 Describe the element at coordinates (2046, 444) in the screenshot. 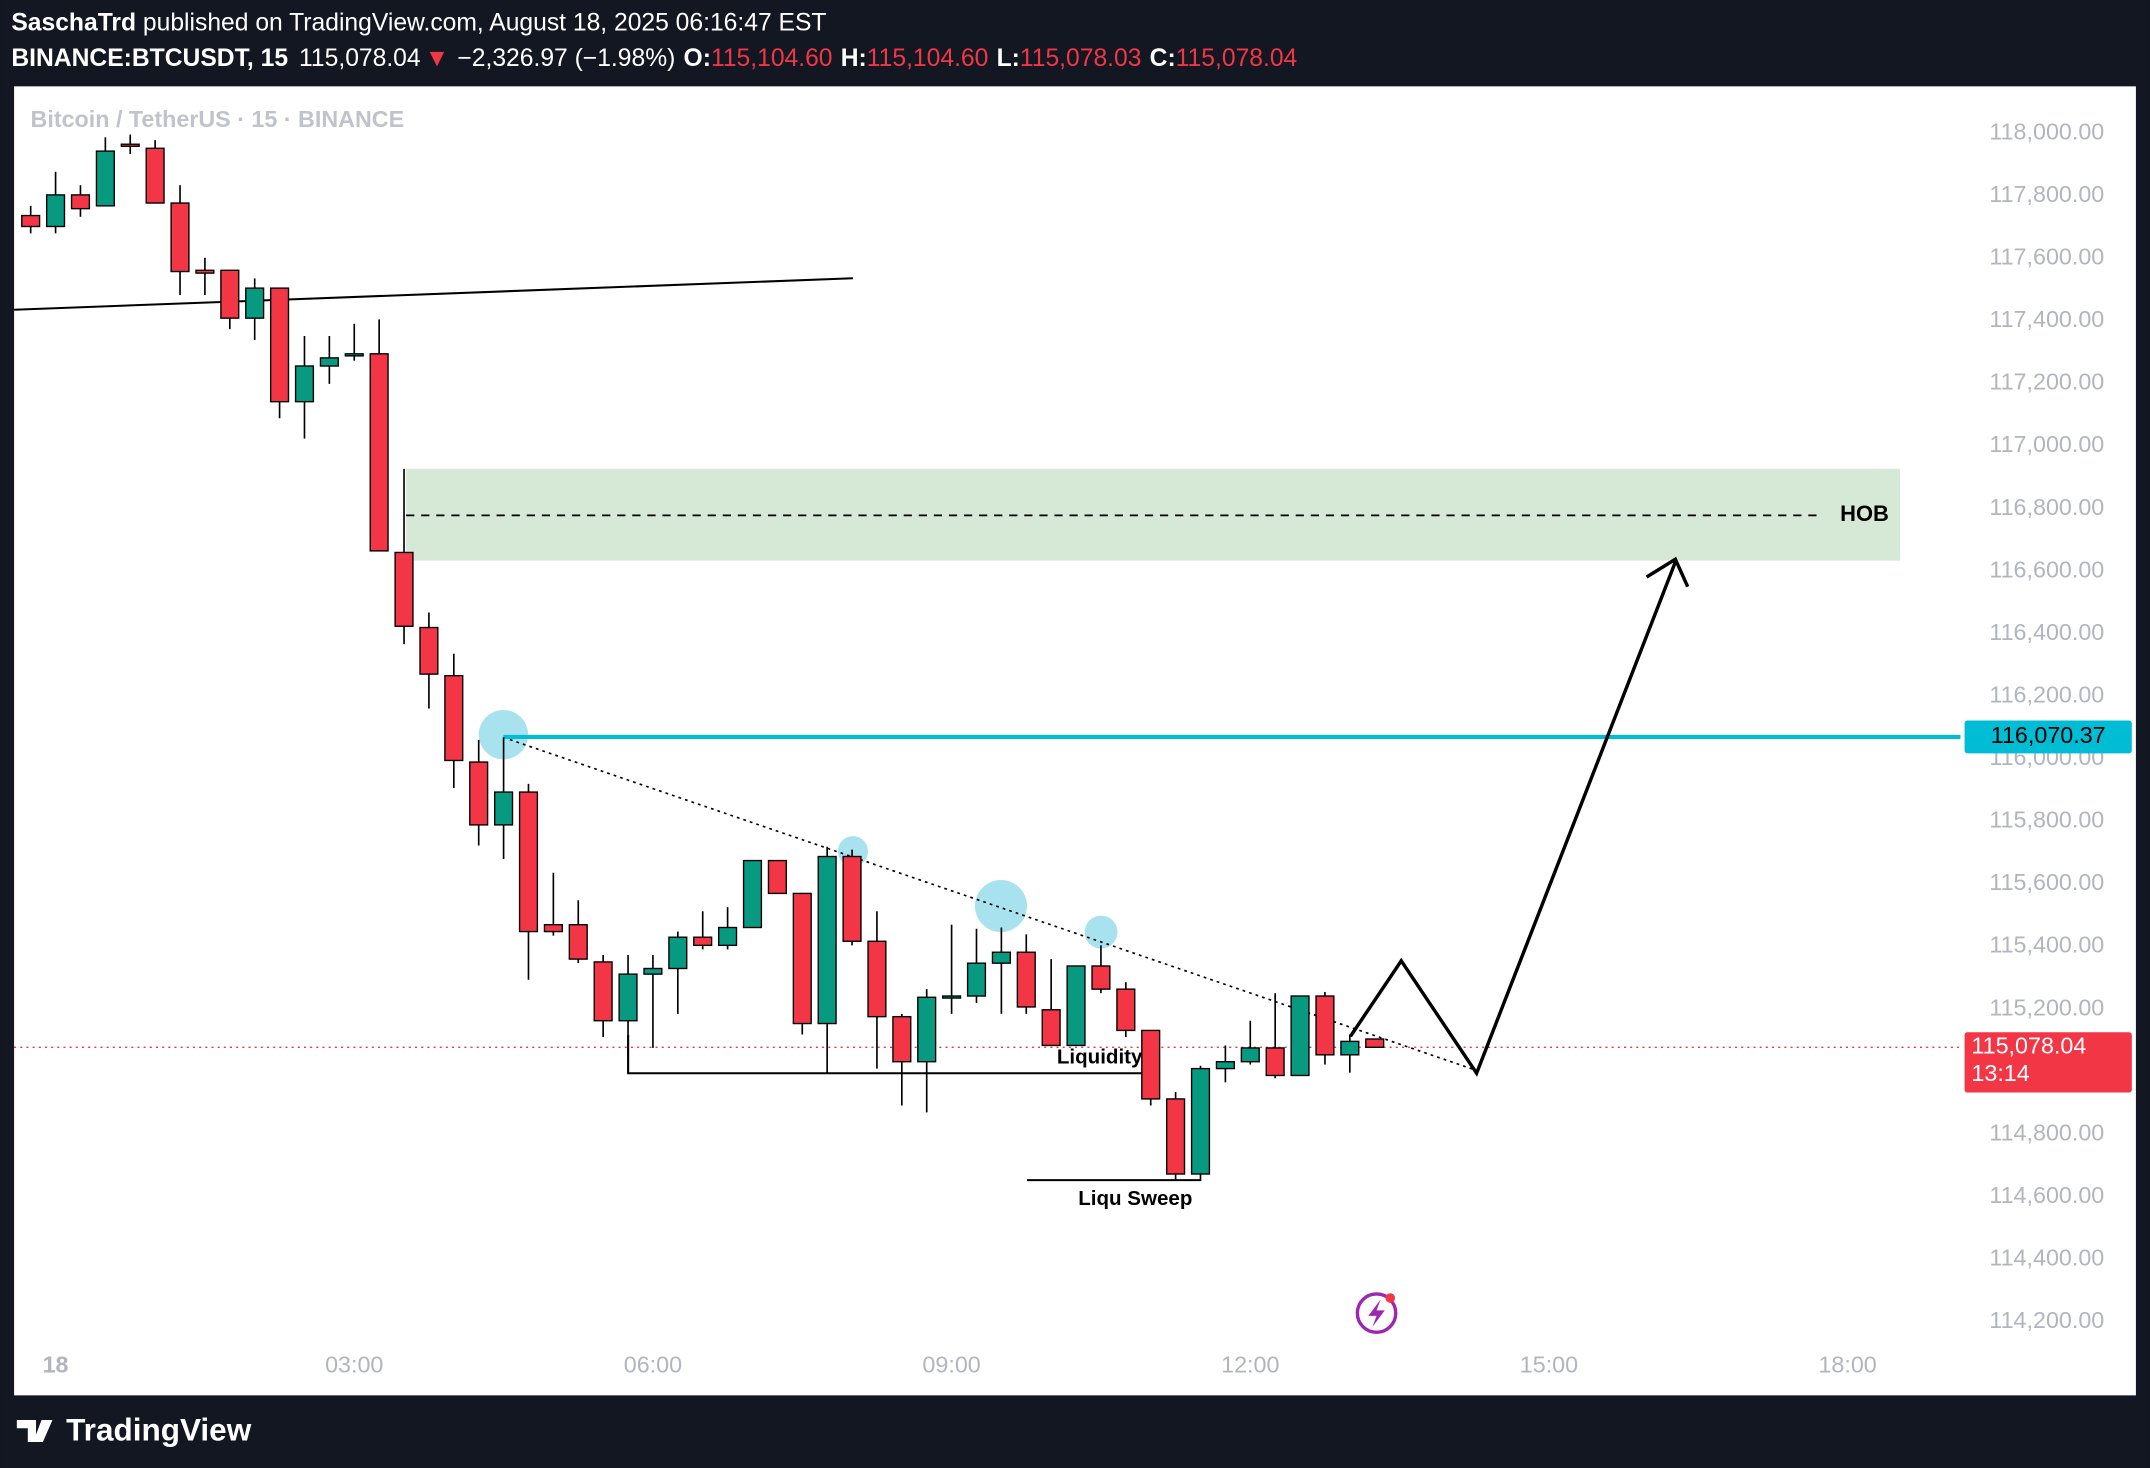

I see `y-tick-label: 117,000.00` at that location.